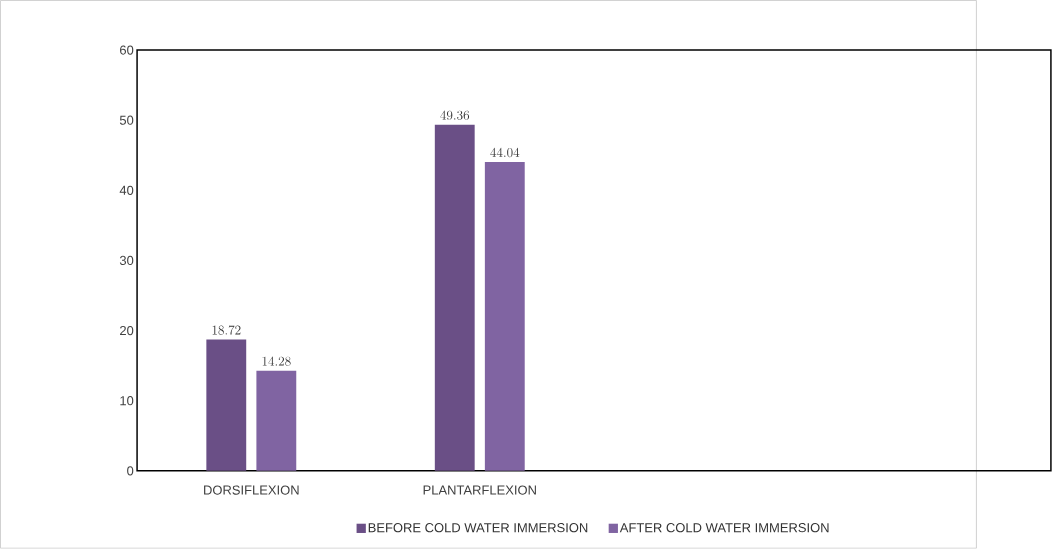  I want to click on y-tick-label: 50, so click(126, 120).